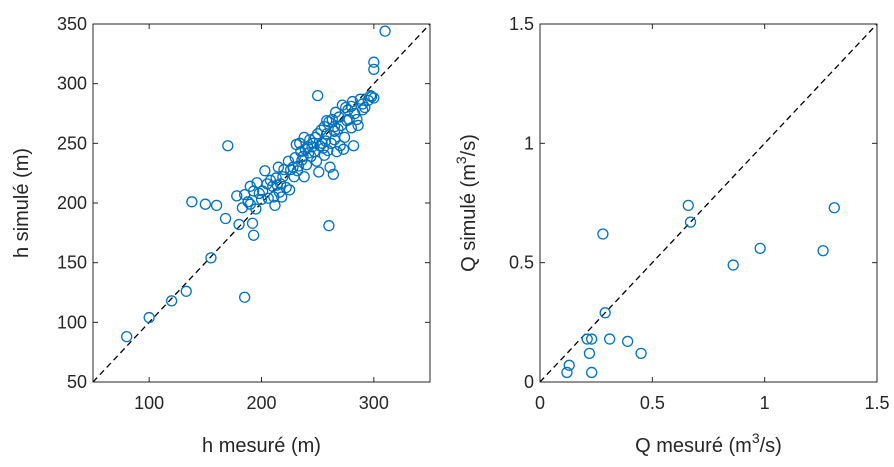 The height and width of the screenshot is (467, 894). I want to click on q-x-label-main: Q mesuré (m, so click(693, 446).